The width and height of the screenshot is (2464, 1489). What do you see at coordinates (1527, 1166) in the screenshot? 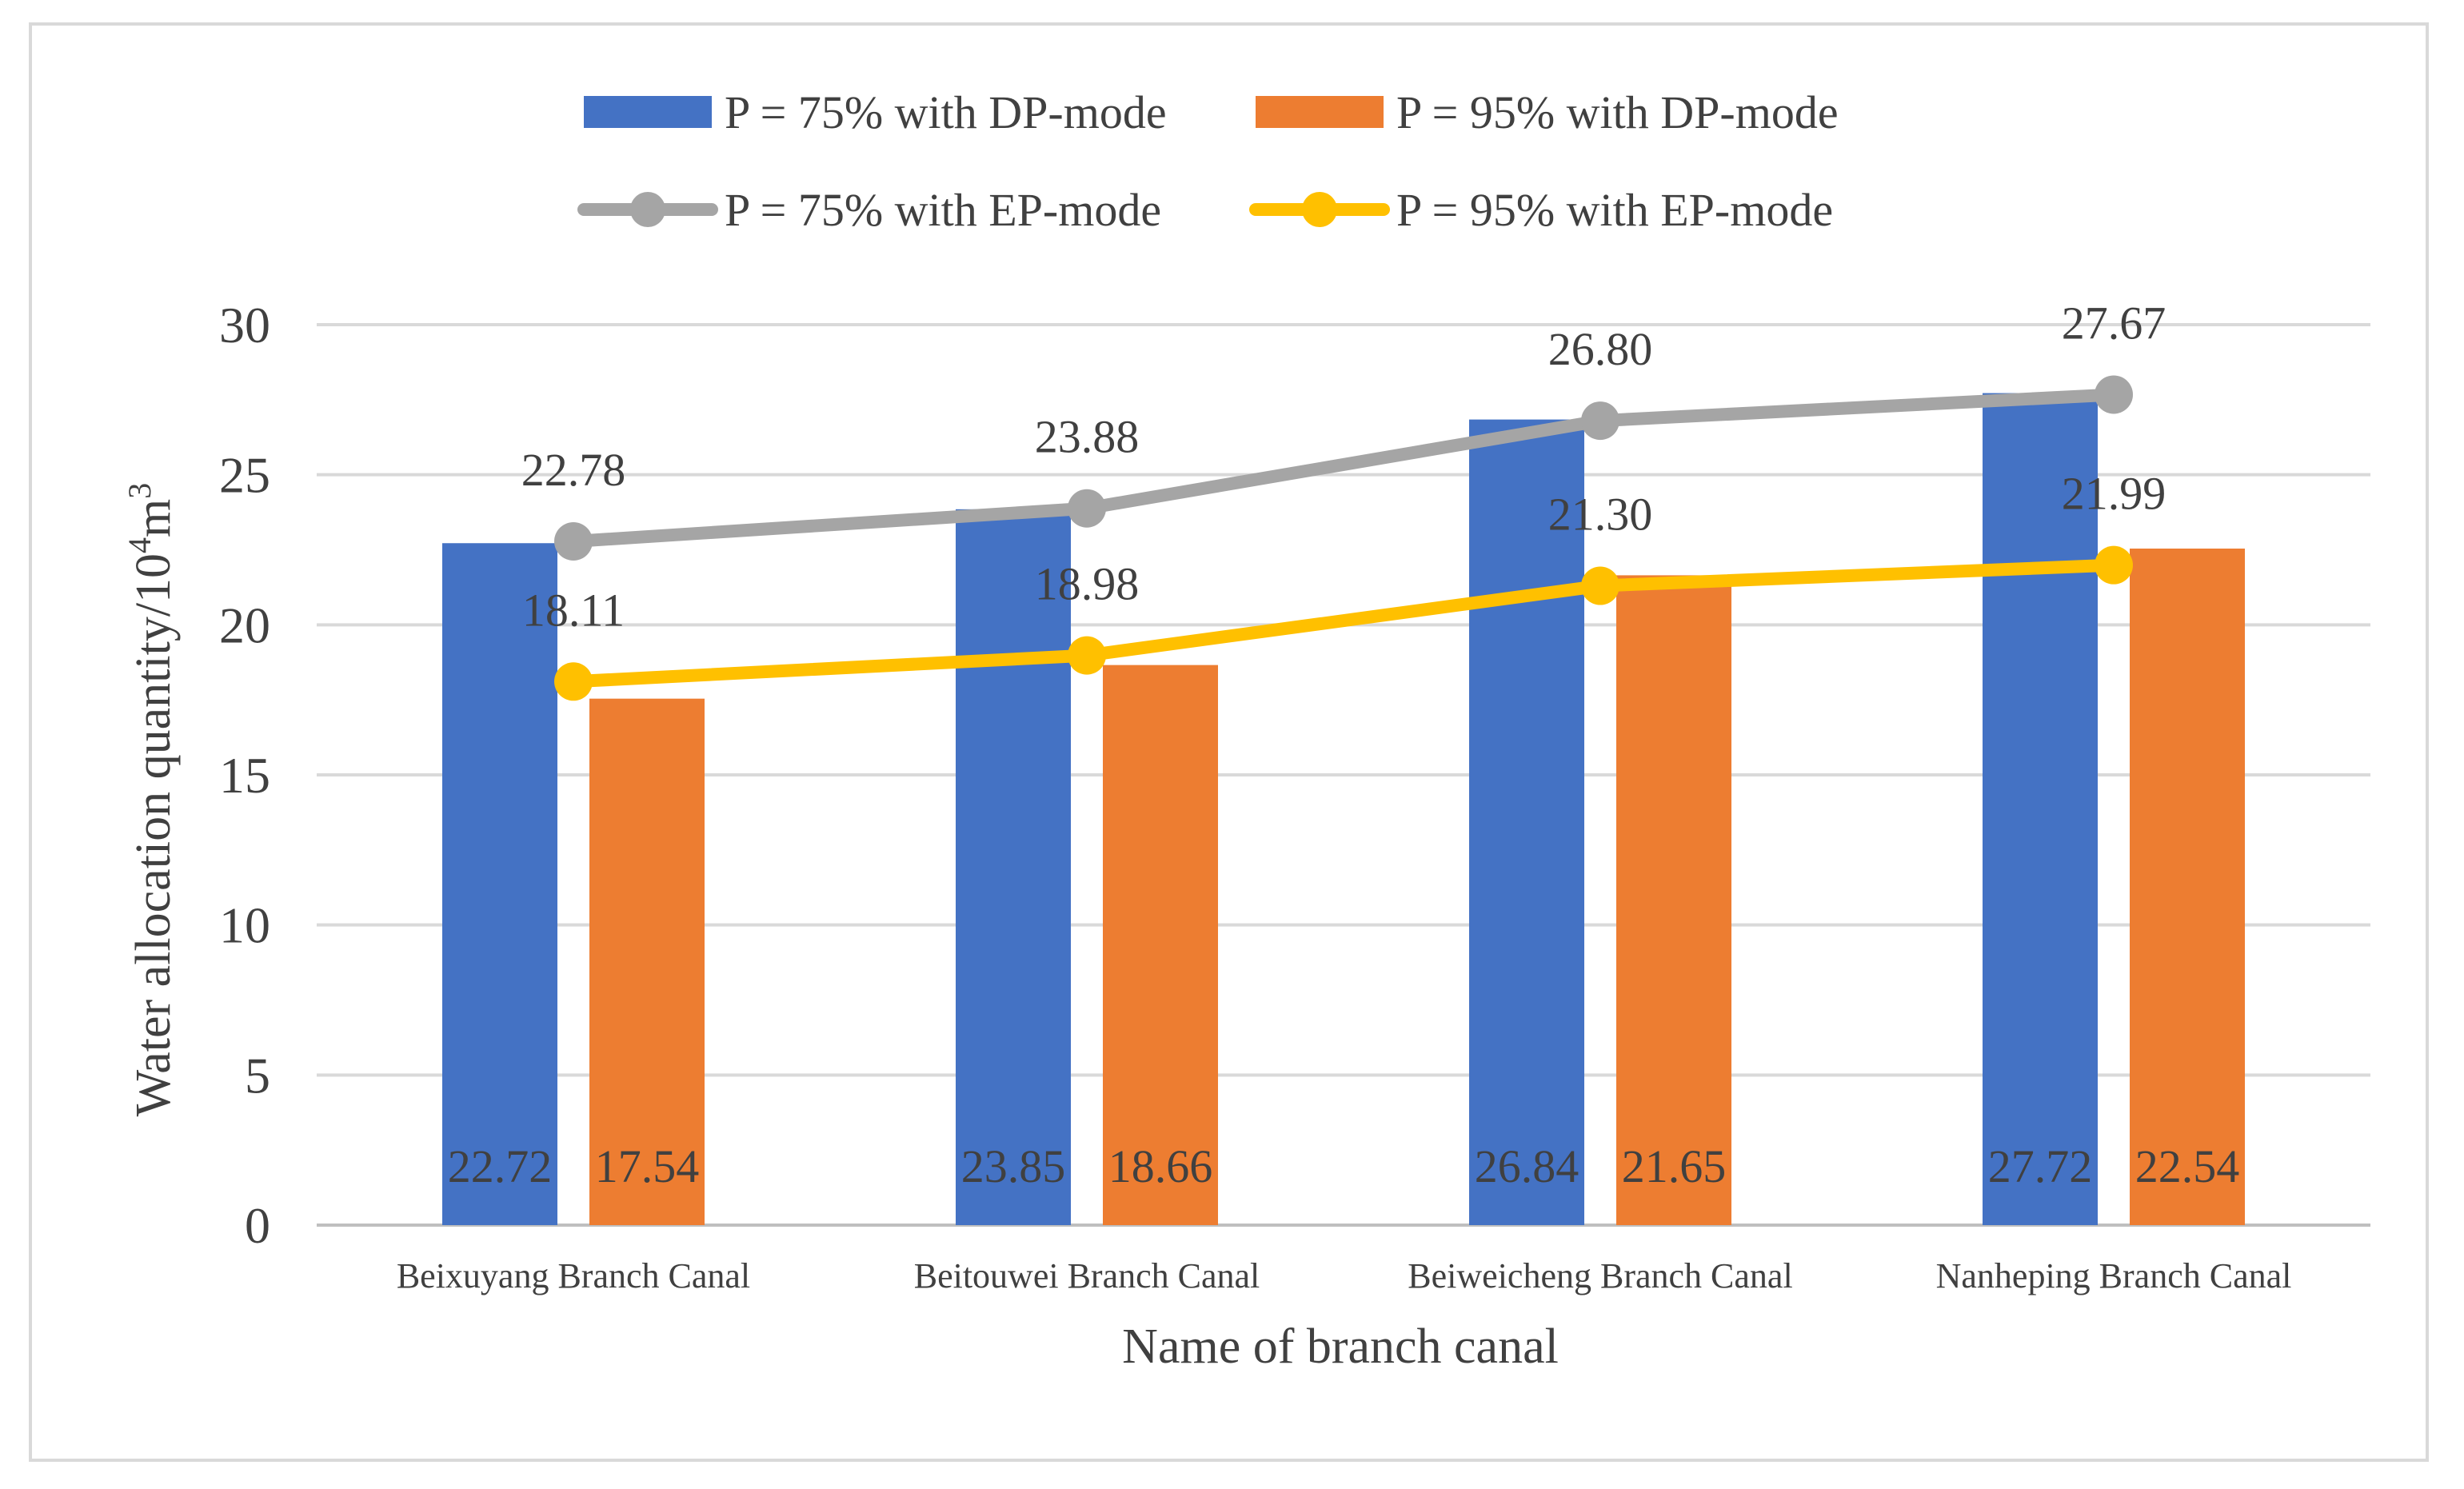
I see `bar-data-label: 26.84` at bounding box center [1527, 1166].